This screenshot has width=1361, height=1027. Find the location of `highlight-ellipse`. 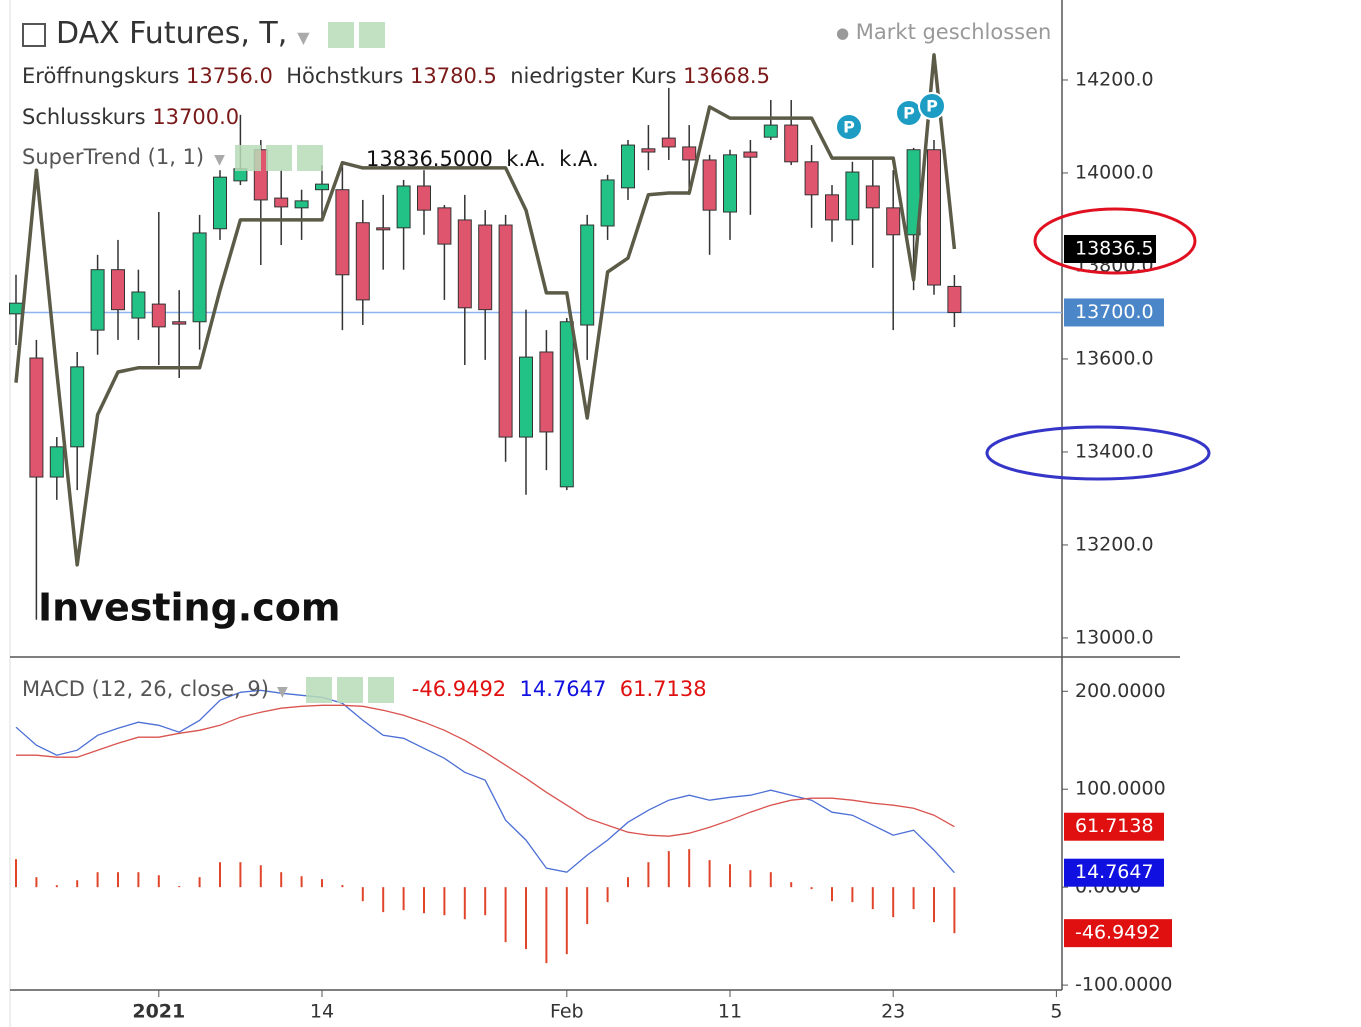

highlight-ellipse is located at coordinates (1098, 453).